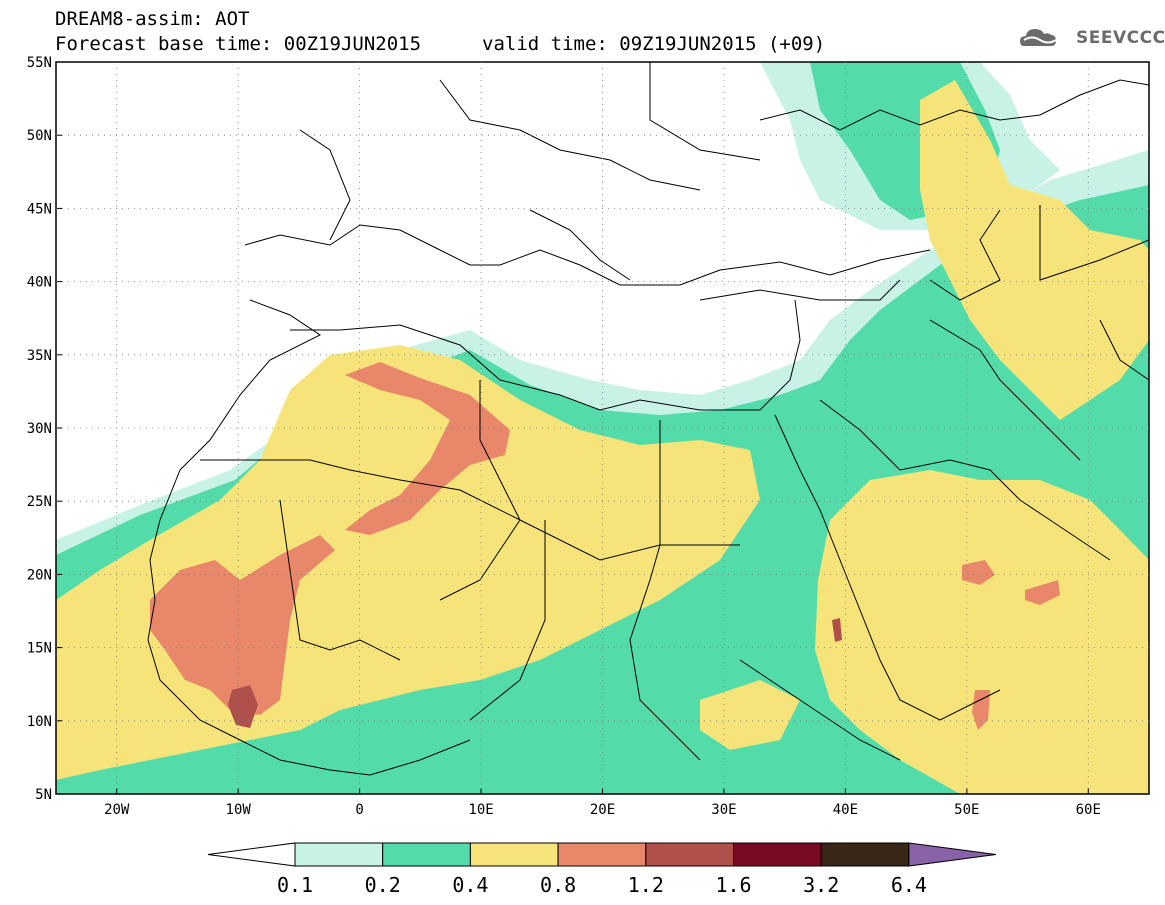 This screenshot has width=1165, height=905. What do you see at coordinates (966, 810) in the screenshot?
I see `lon-label: 50E` at bounding box center [966, 810].